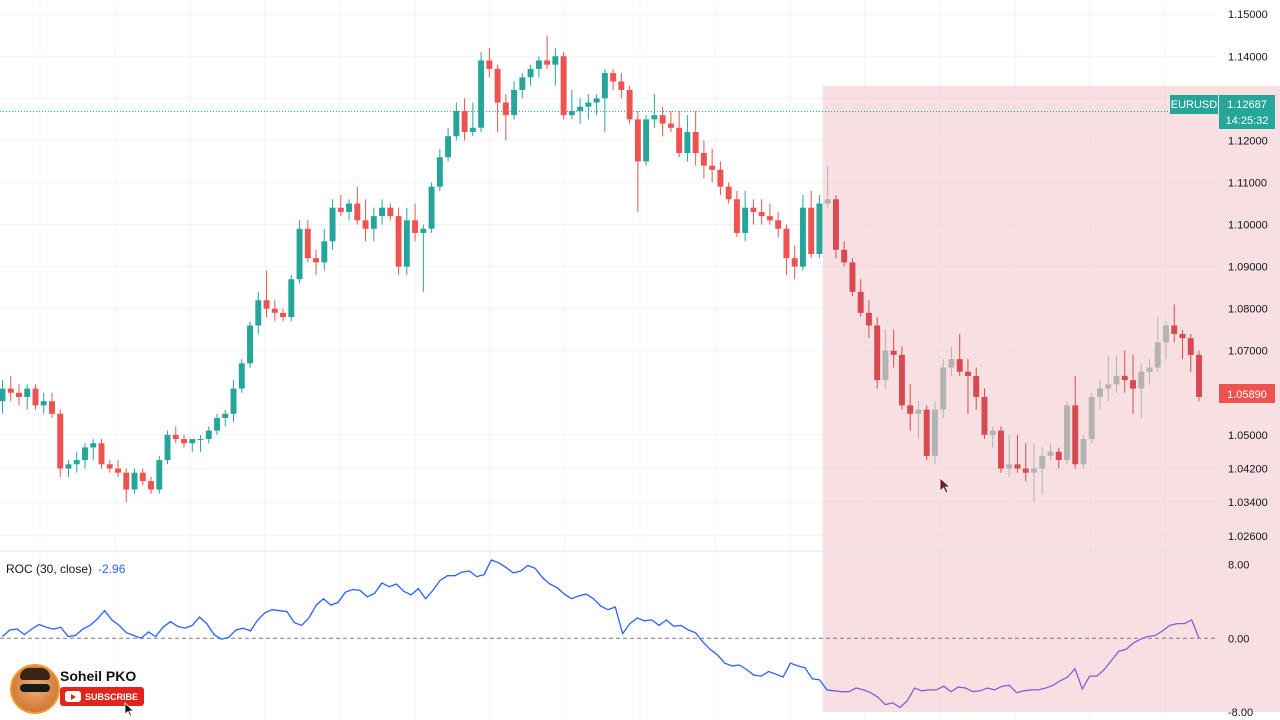 Image resolution: width=1280 pixels, height=720 pixels. I want to click on price-tick-label: 1.03400, so click(1248, 503).